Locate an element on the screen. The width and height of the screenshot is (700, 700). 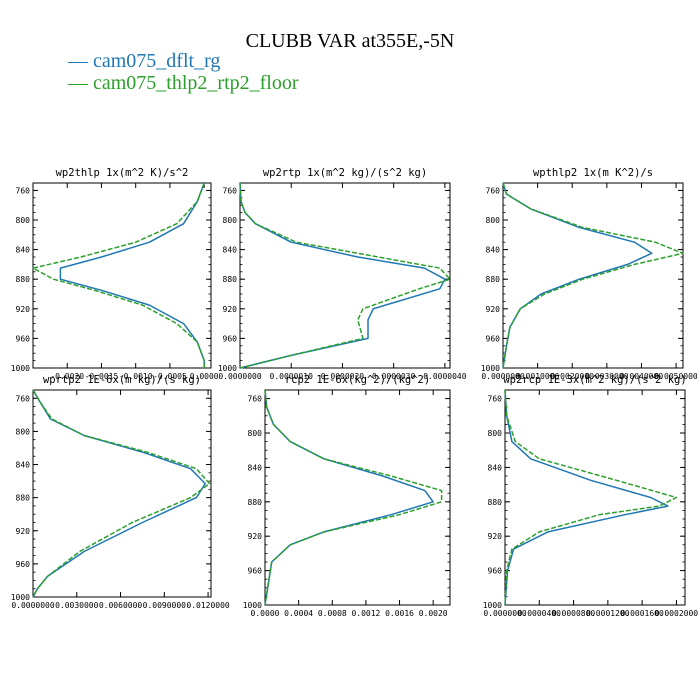
x-tick-label: 0.0012 is located at coordinates (365, 613).